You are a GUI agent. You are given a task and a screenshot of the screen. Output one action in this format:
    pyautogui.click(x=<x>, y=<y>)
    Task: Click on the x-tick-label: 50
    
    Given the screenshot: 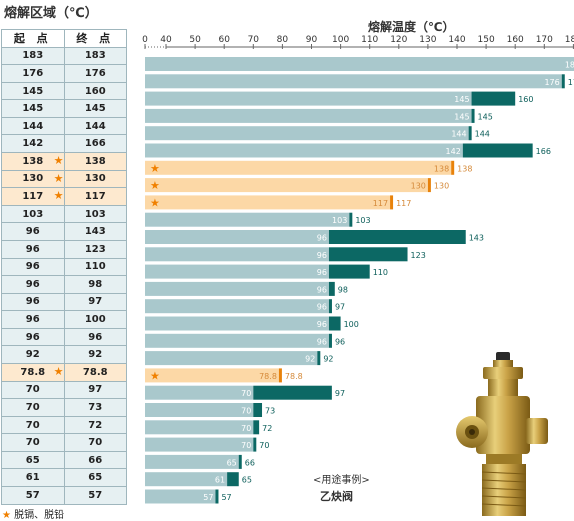 What is the action you would take?
    pyautogui.click(x=195, y=40)
    